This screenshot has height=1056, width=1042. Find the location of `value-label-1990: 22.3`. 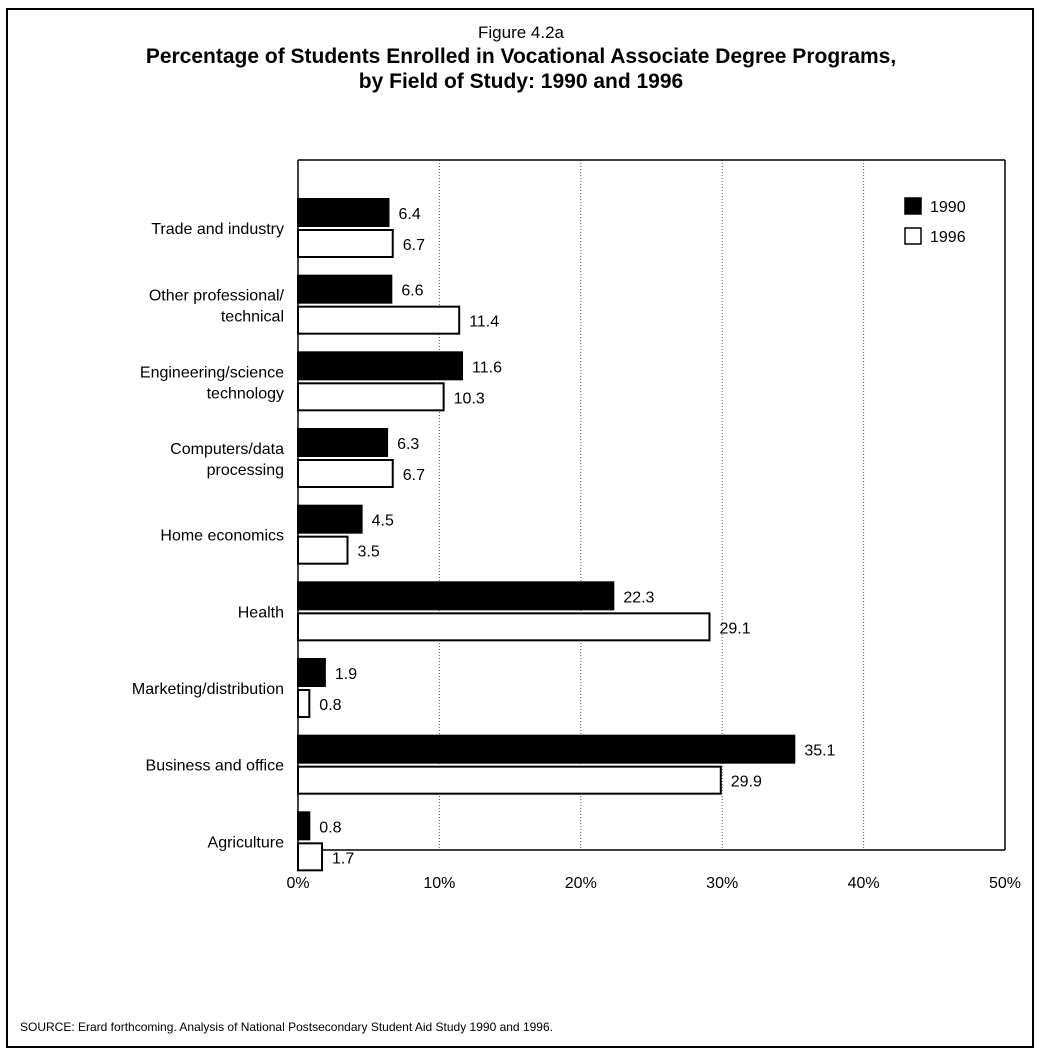

value-label-1990: 22.3 is located at coordinates (638, 597).